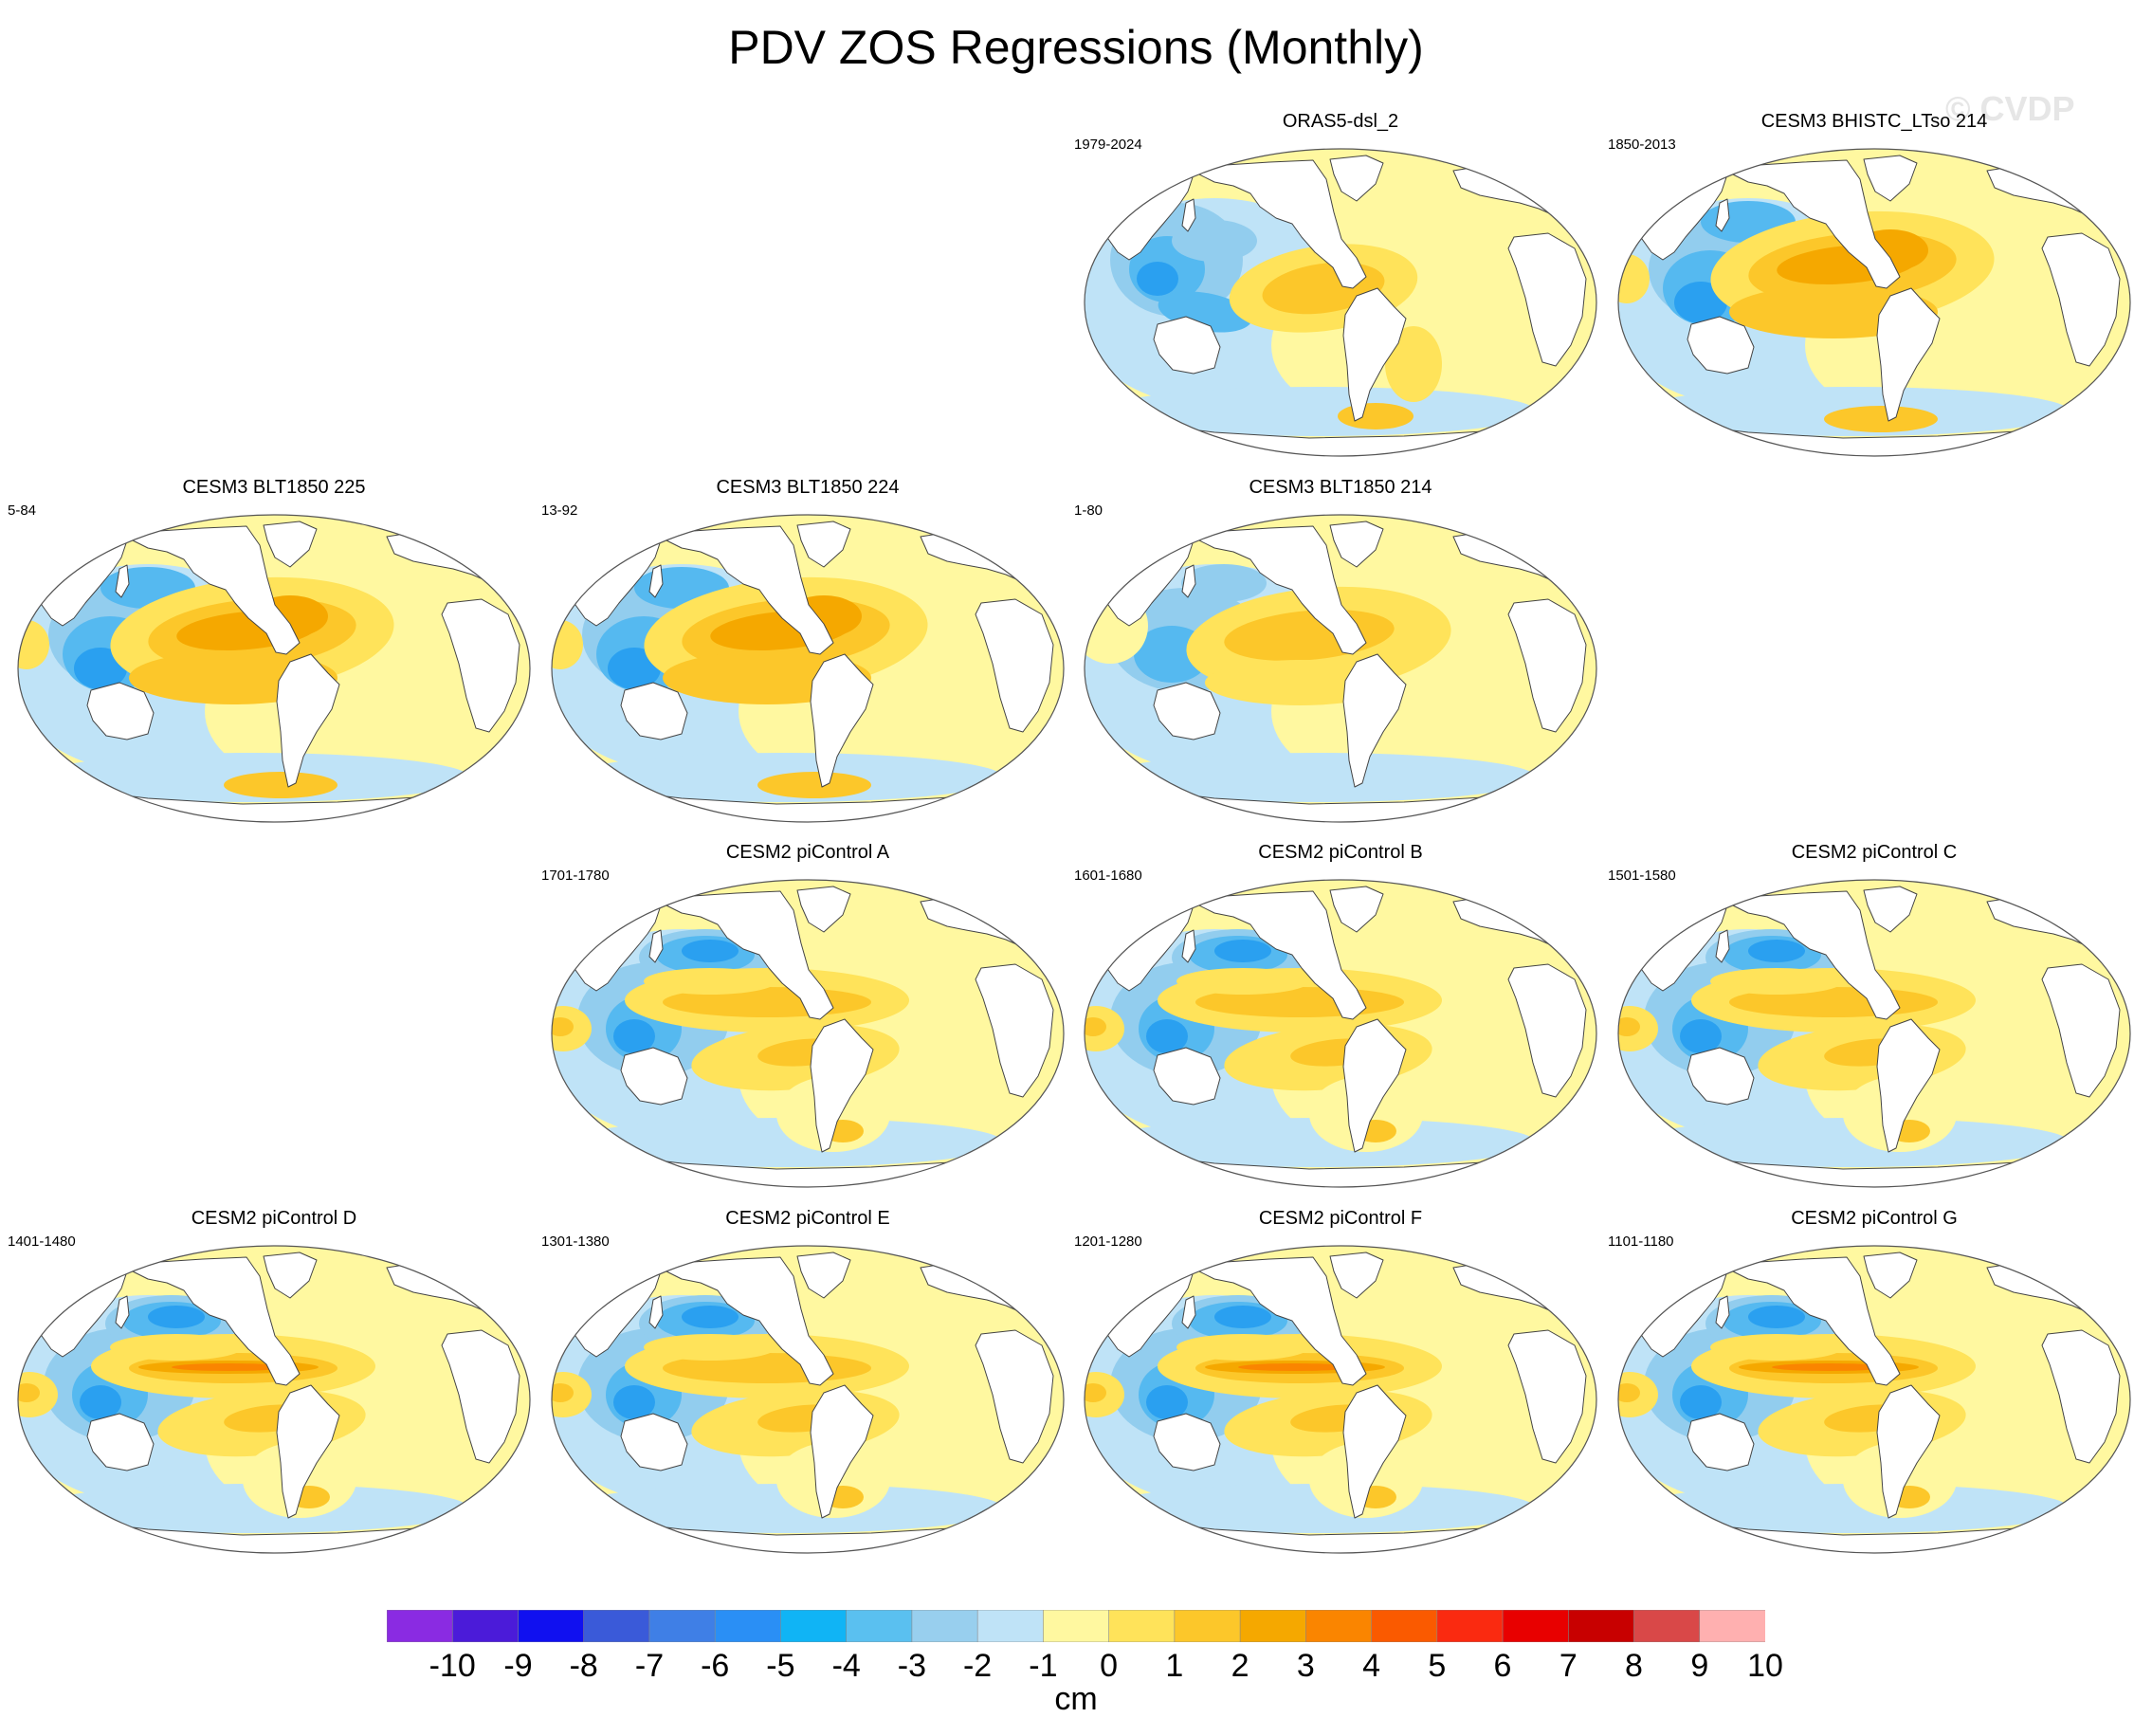  I want to click on panel-years: 1401-1480, so click(42, 1241).